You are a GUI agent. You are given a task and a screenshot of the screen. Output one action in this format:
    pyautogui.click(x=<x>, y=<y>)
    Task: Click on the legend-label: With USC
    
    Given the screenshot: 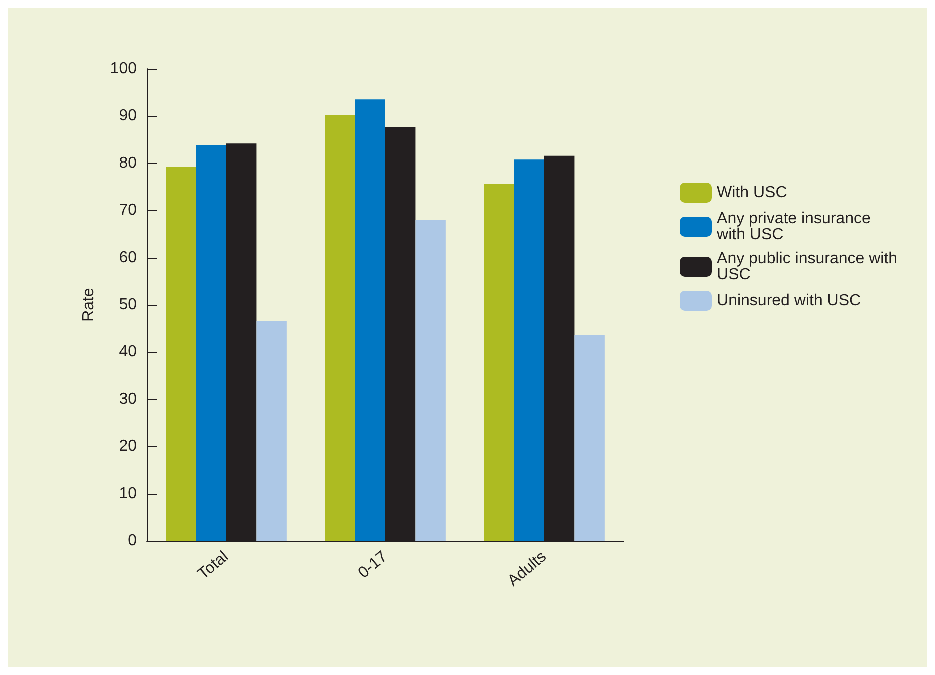 What is the action you would take?
    pyautogui.click(x=752, y=193)
    